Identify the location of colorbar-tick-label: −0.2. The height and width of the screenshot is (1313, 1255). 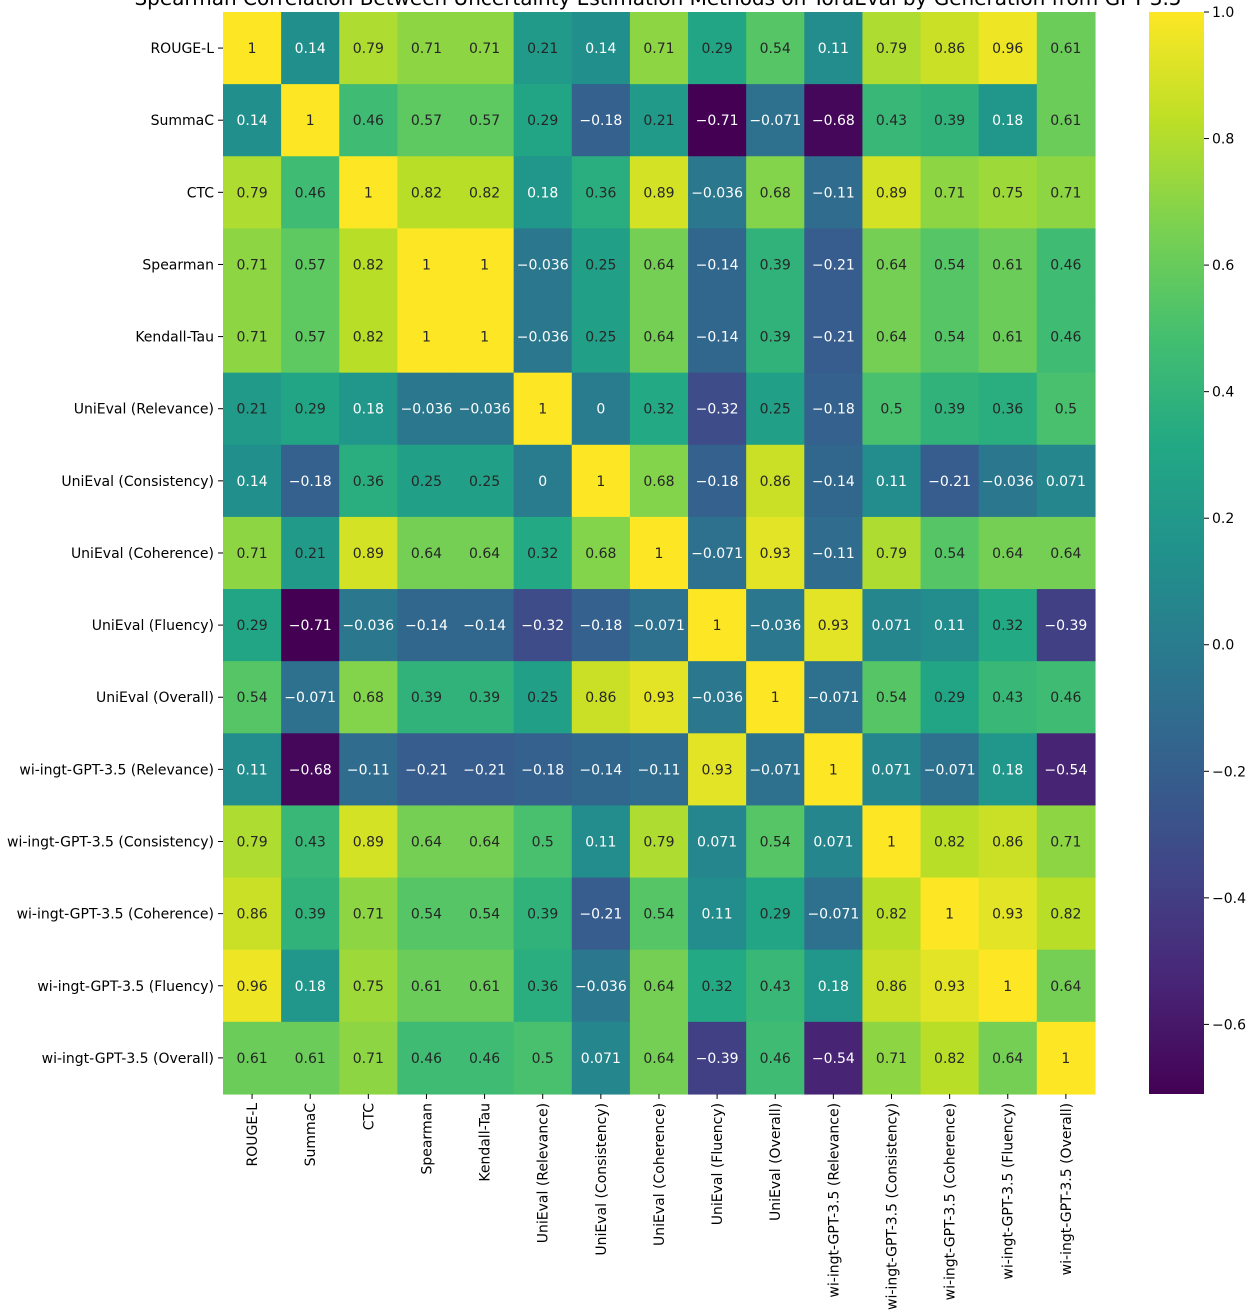
(1229, 772).